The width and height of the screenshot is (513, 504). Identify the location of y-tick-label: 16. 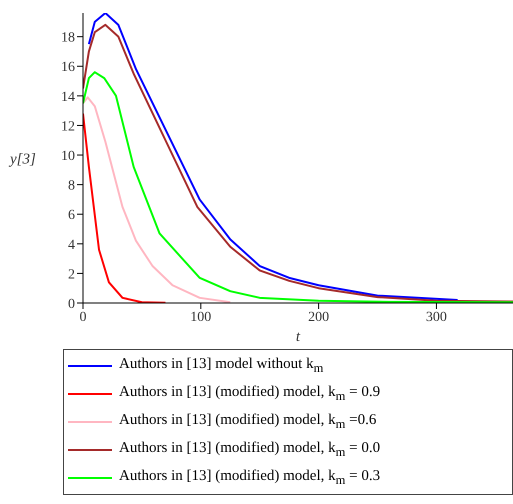
(68, 68).